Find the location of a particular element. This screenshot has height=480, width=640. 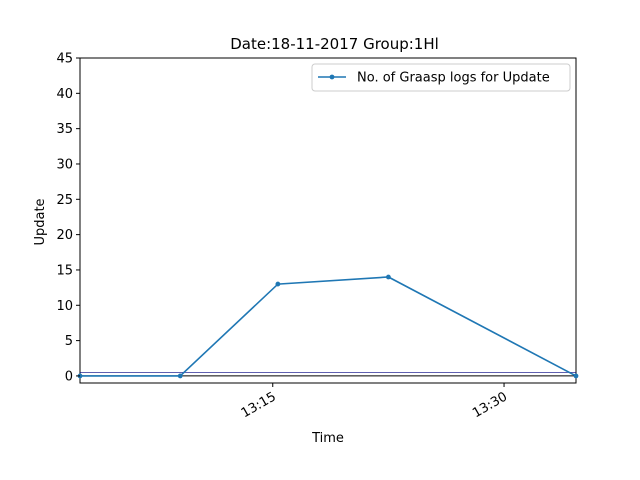

y-tick-label: 5 is located at coordinates (69, 341).